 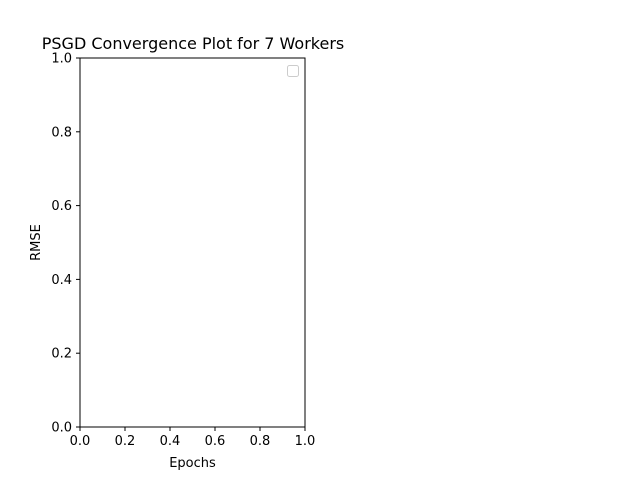 I want to click on y-tick-label: 1.0, so click(x=61, y=59).